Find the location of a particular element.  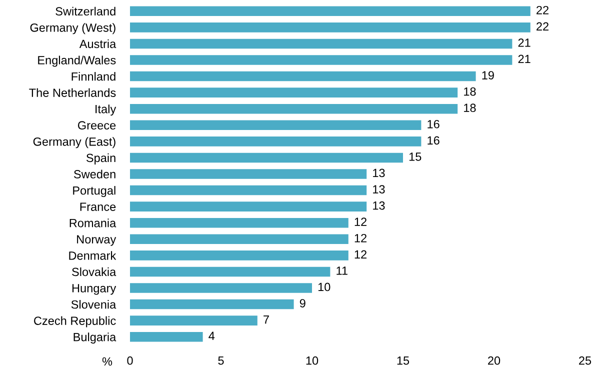

y-tick-label: Switzerland is located at coordinates (86, 11).